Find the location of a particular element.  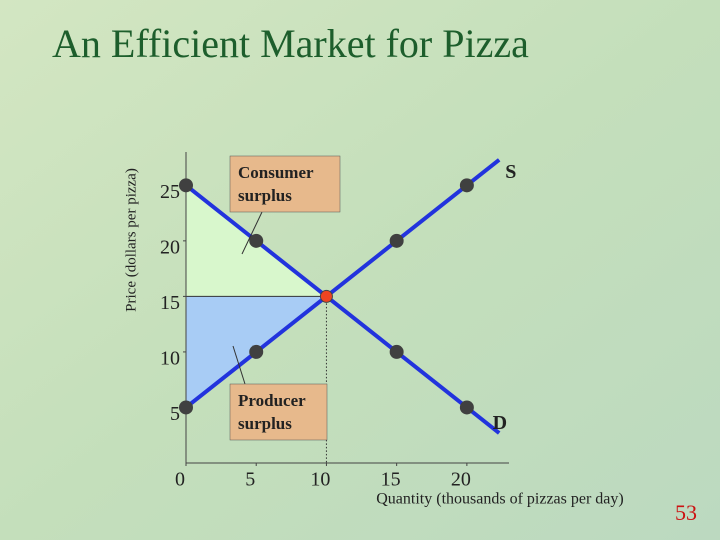

x-tick-label: 20 is located at coordinates (461, 480).